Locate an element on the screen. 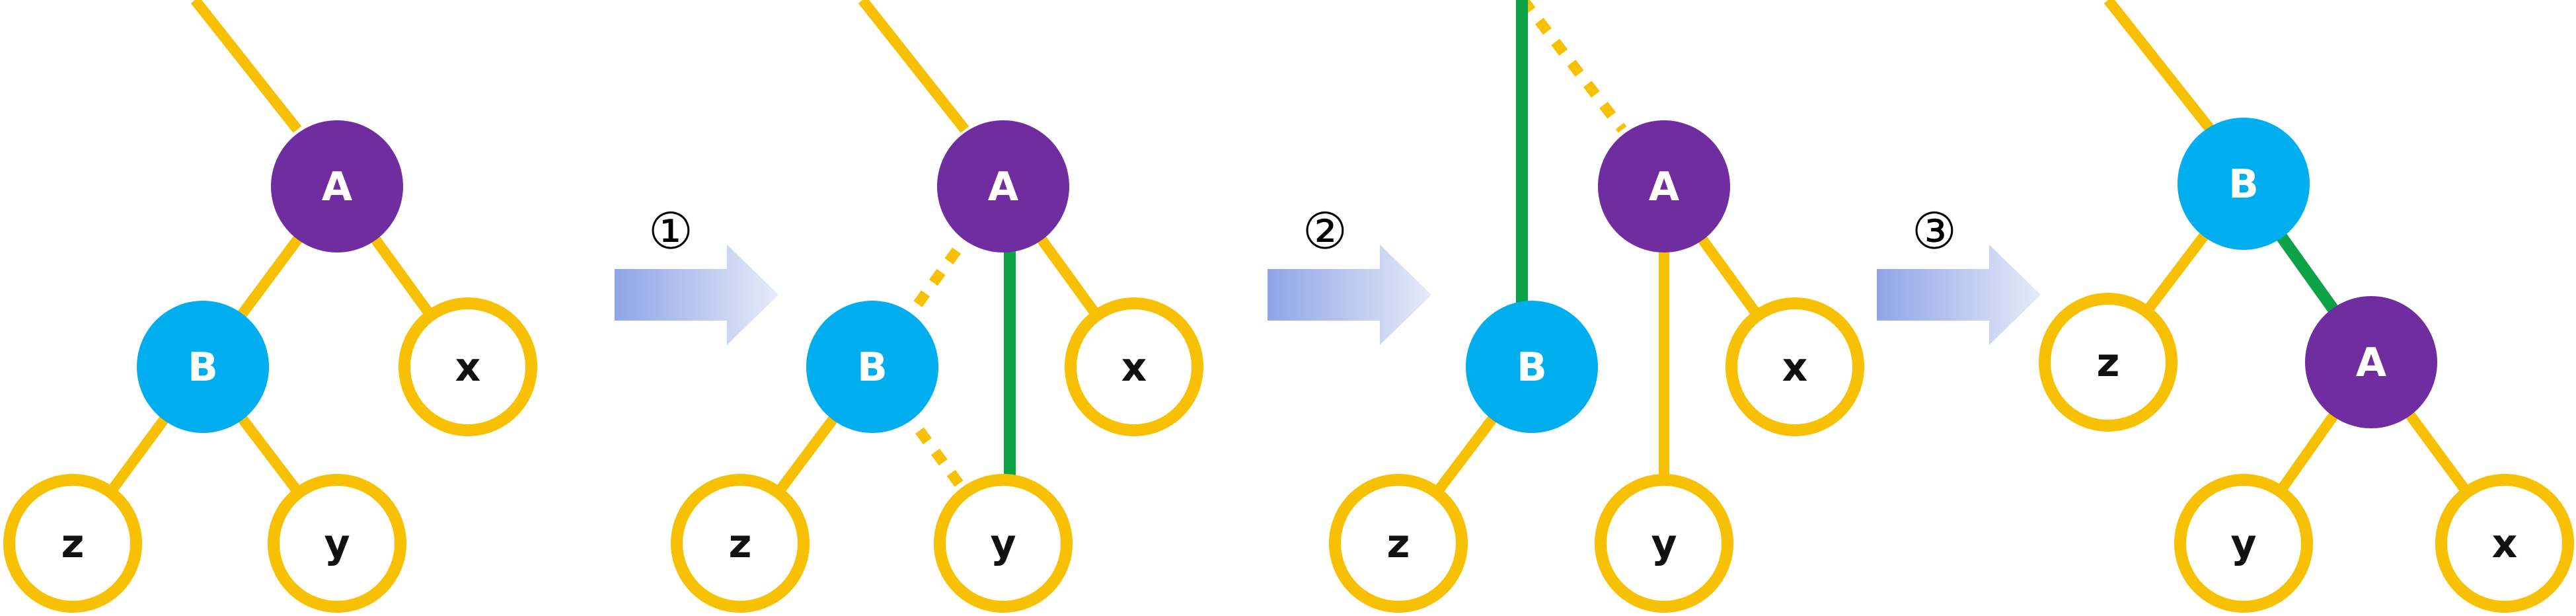 The height and width of the screenshot is (616, 2576). step-3: ③ is located at coordinates (1959, 273).